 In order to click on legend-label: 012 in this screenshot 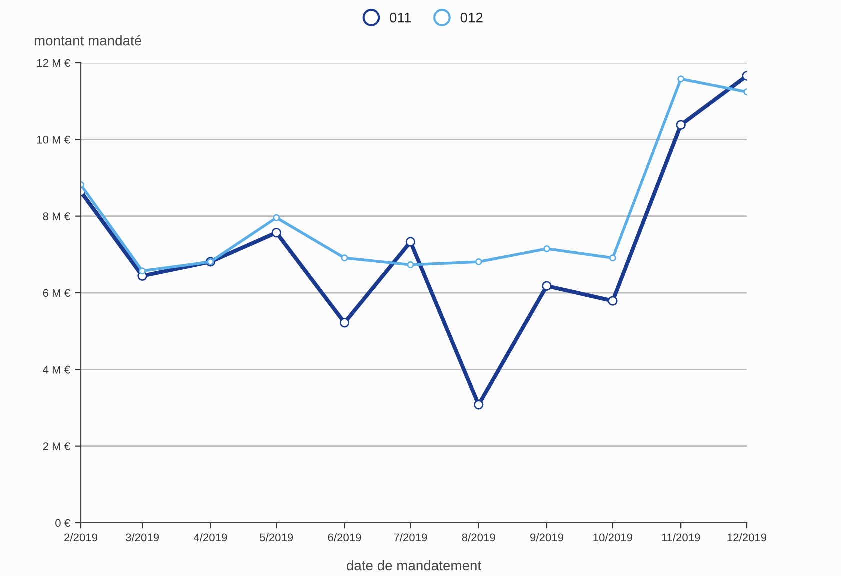, I will do `click(471, 17)`.